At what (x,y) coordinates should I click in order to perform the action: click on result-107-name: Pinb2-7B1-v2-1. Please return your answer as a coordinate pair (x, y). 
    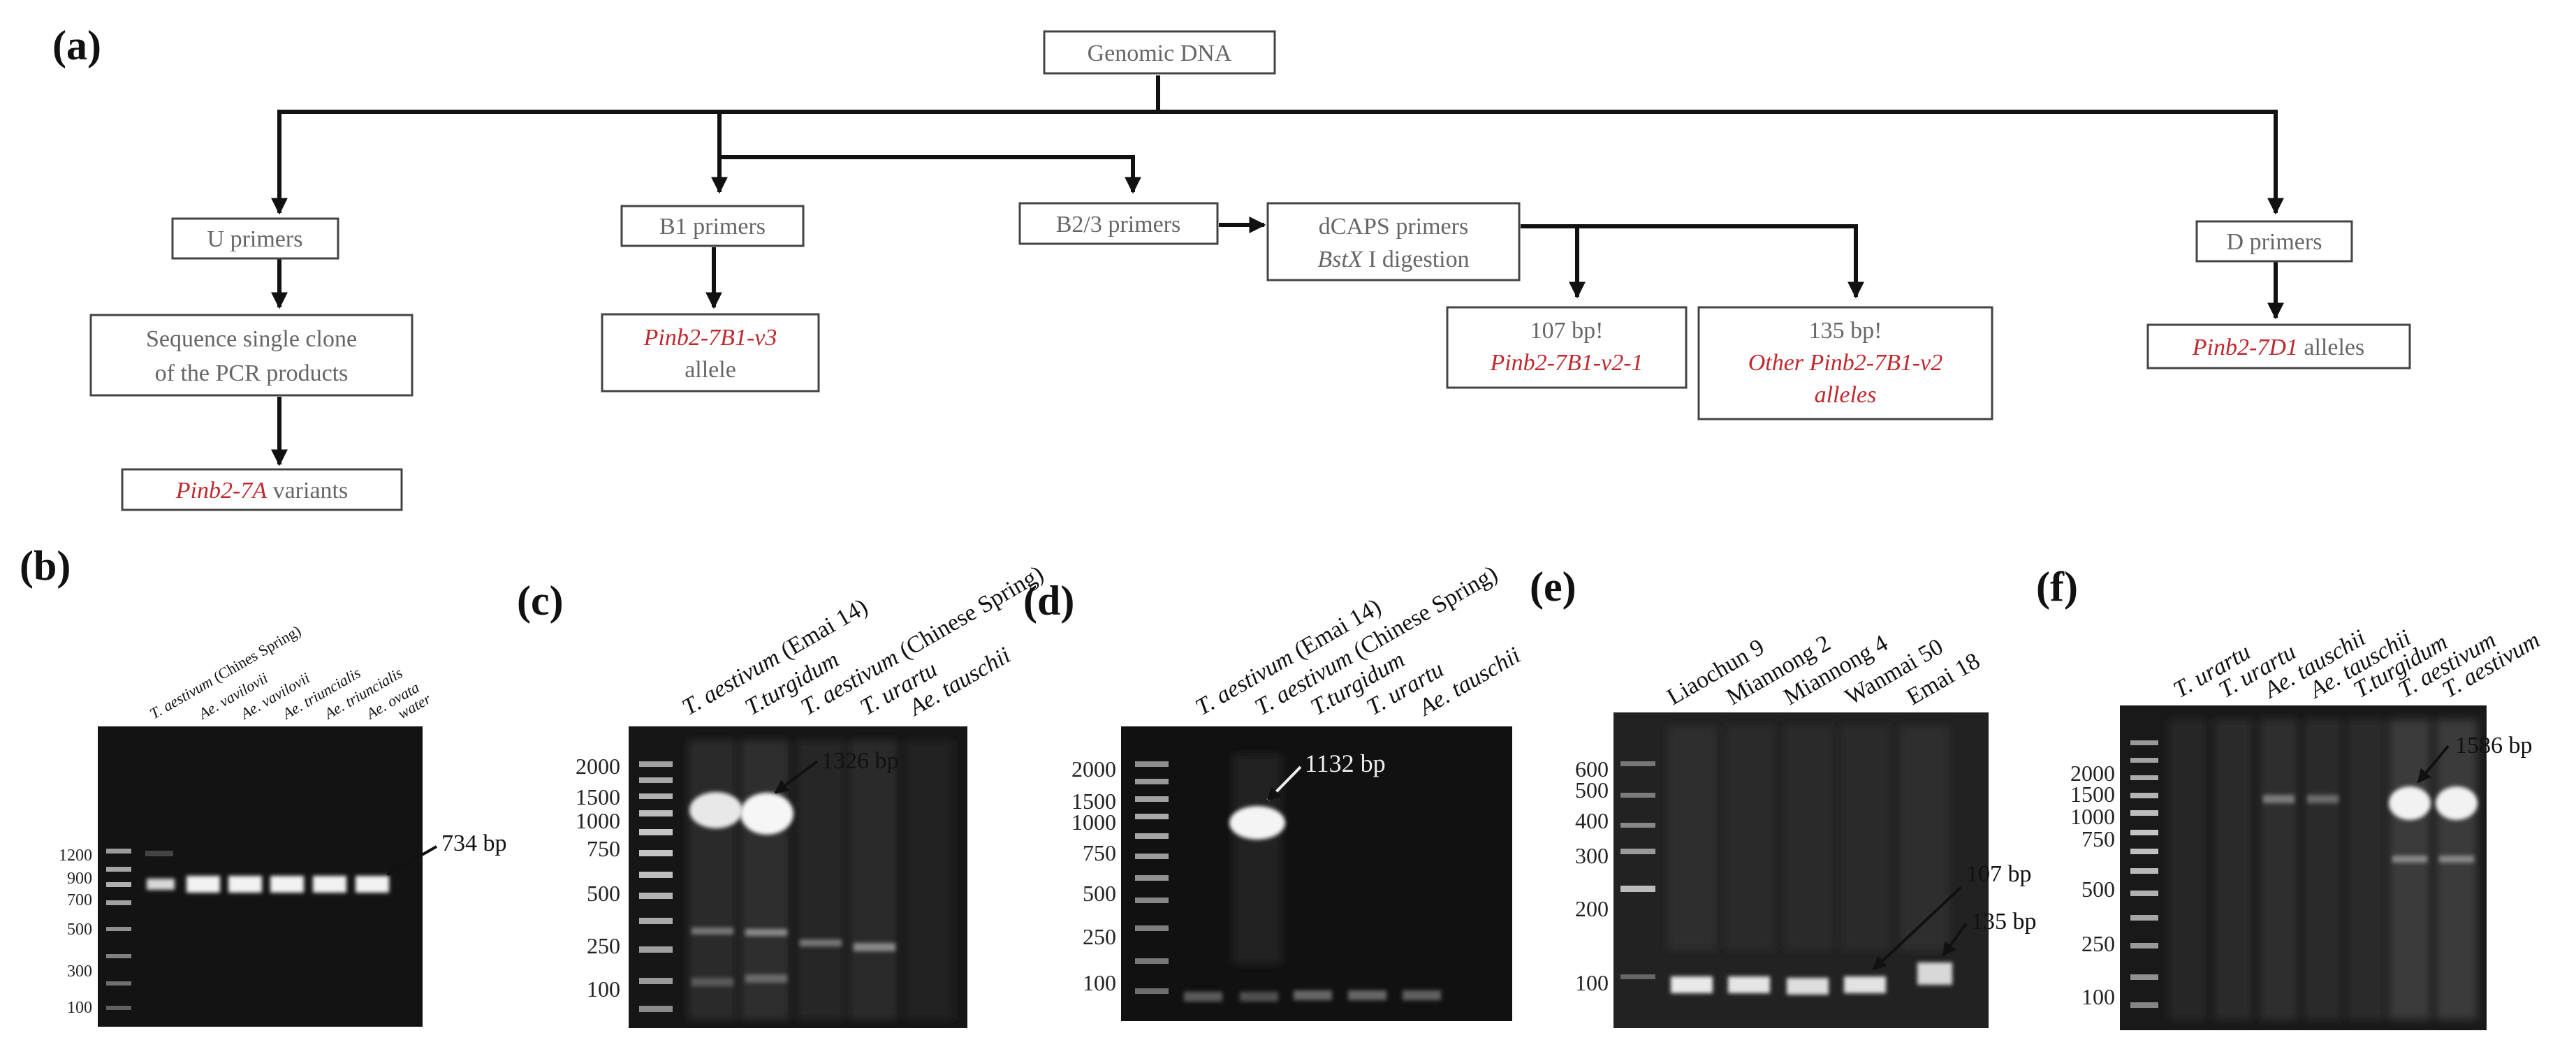
    Looking at the image, I should click on (1566, 363).